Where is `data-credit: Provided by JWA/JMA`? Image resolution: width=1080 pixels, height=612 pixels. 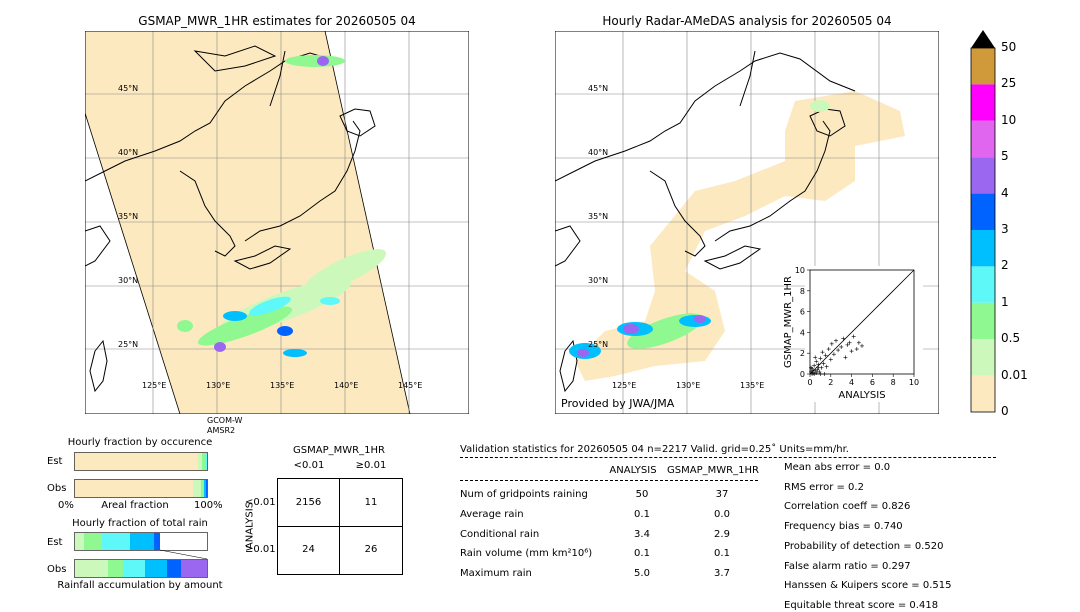 data-credit: Provided by JWA/JMA is located at coordinates (618, 403).